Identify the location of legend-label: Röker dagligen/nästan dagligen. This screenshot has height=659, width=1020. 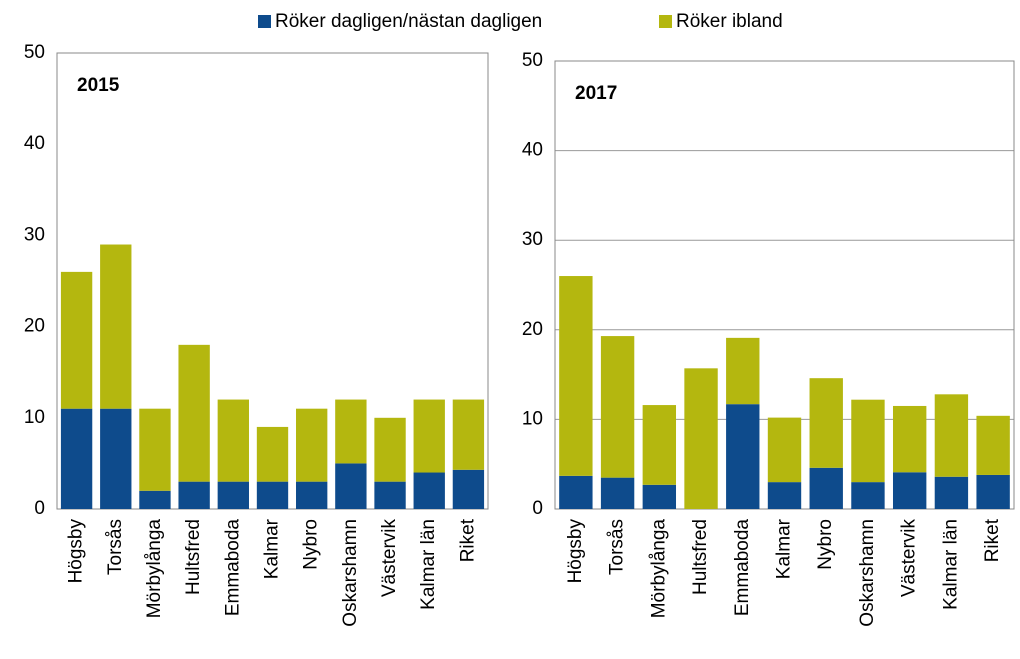
(408, 21).